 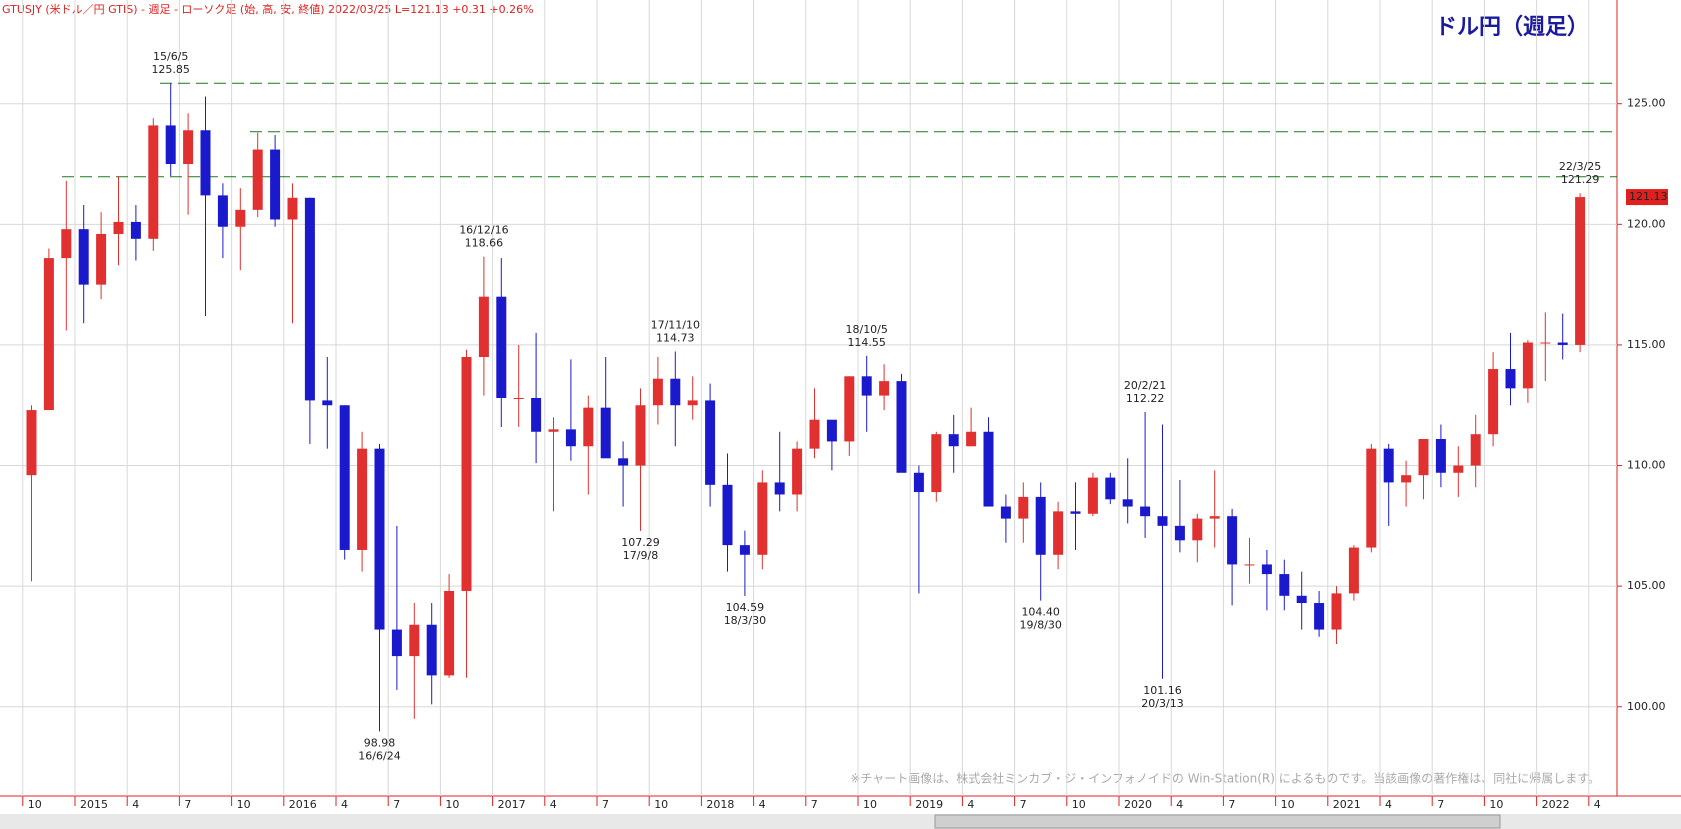 I want to click on annotation-date: 20/2/21, so click(x=1145, y=385).